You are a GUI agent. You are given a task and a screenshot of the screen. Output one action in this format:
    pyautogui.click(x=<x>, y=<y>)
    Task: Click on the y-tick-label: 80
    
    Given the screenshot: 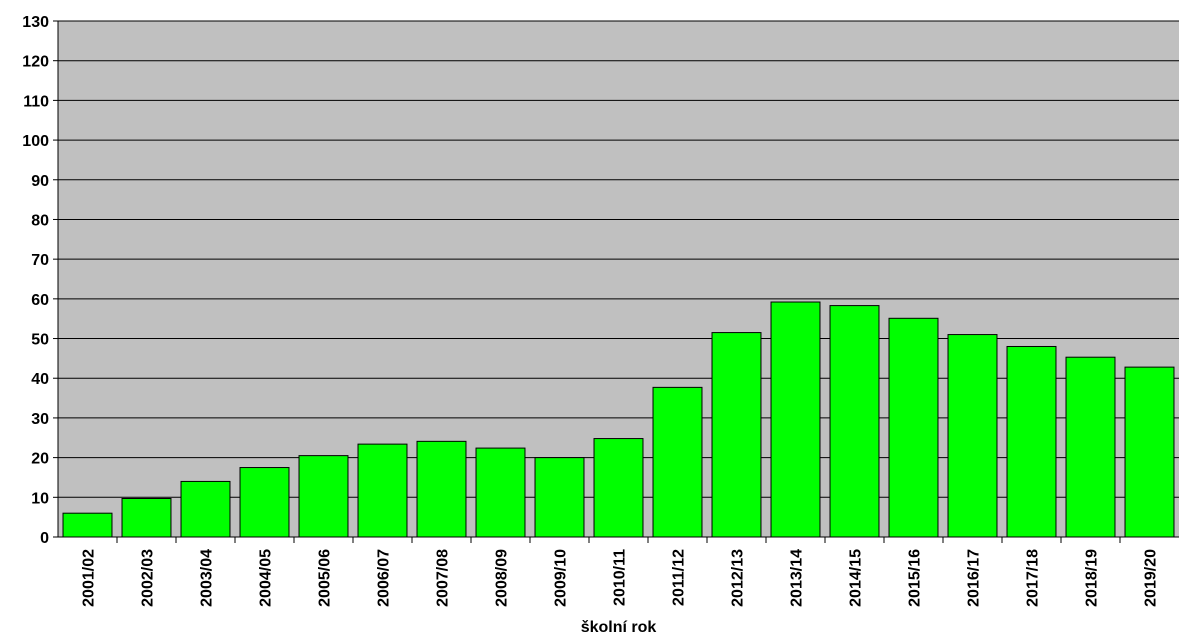 What is the action you would take?
    pyautogui.click(x=40, y=220)
    